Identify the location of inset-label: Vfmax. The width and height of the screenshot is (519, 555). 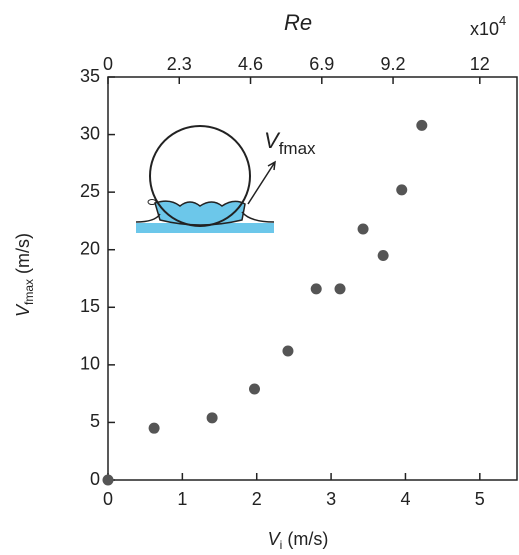
(290, 143).